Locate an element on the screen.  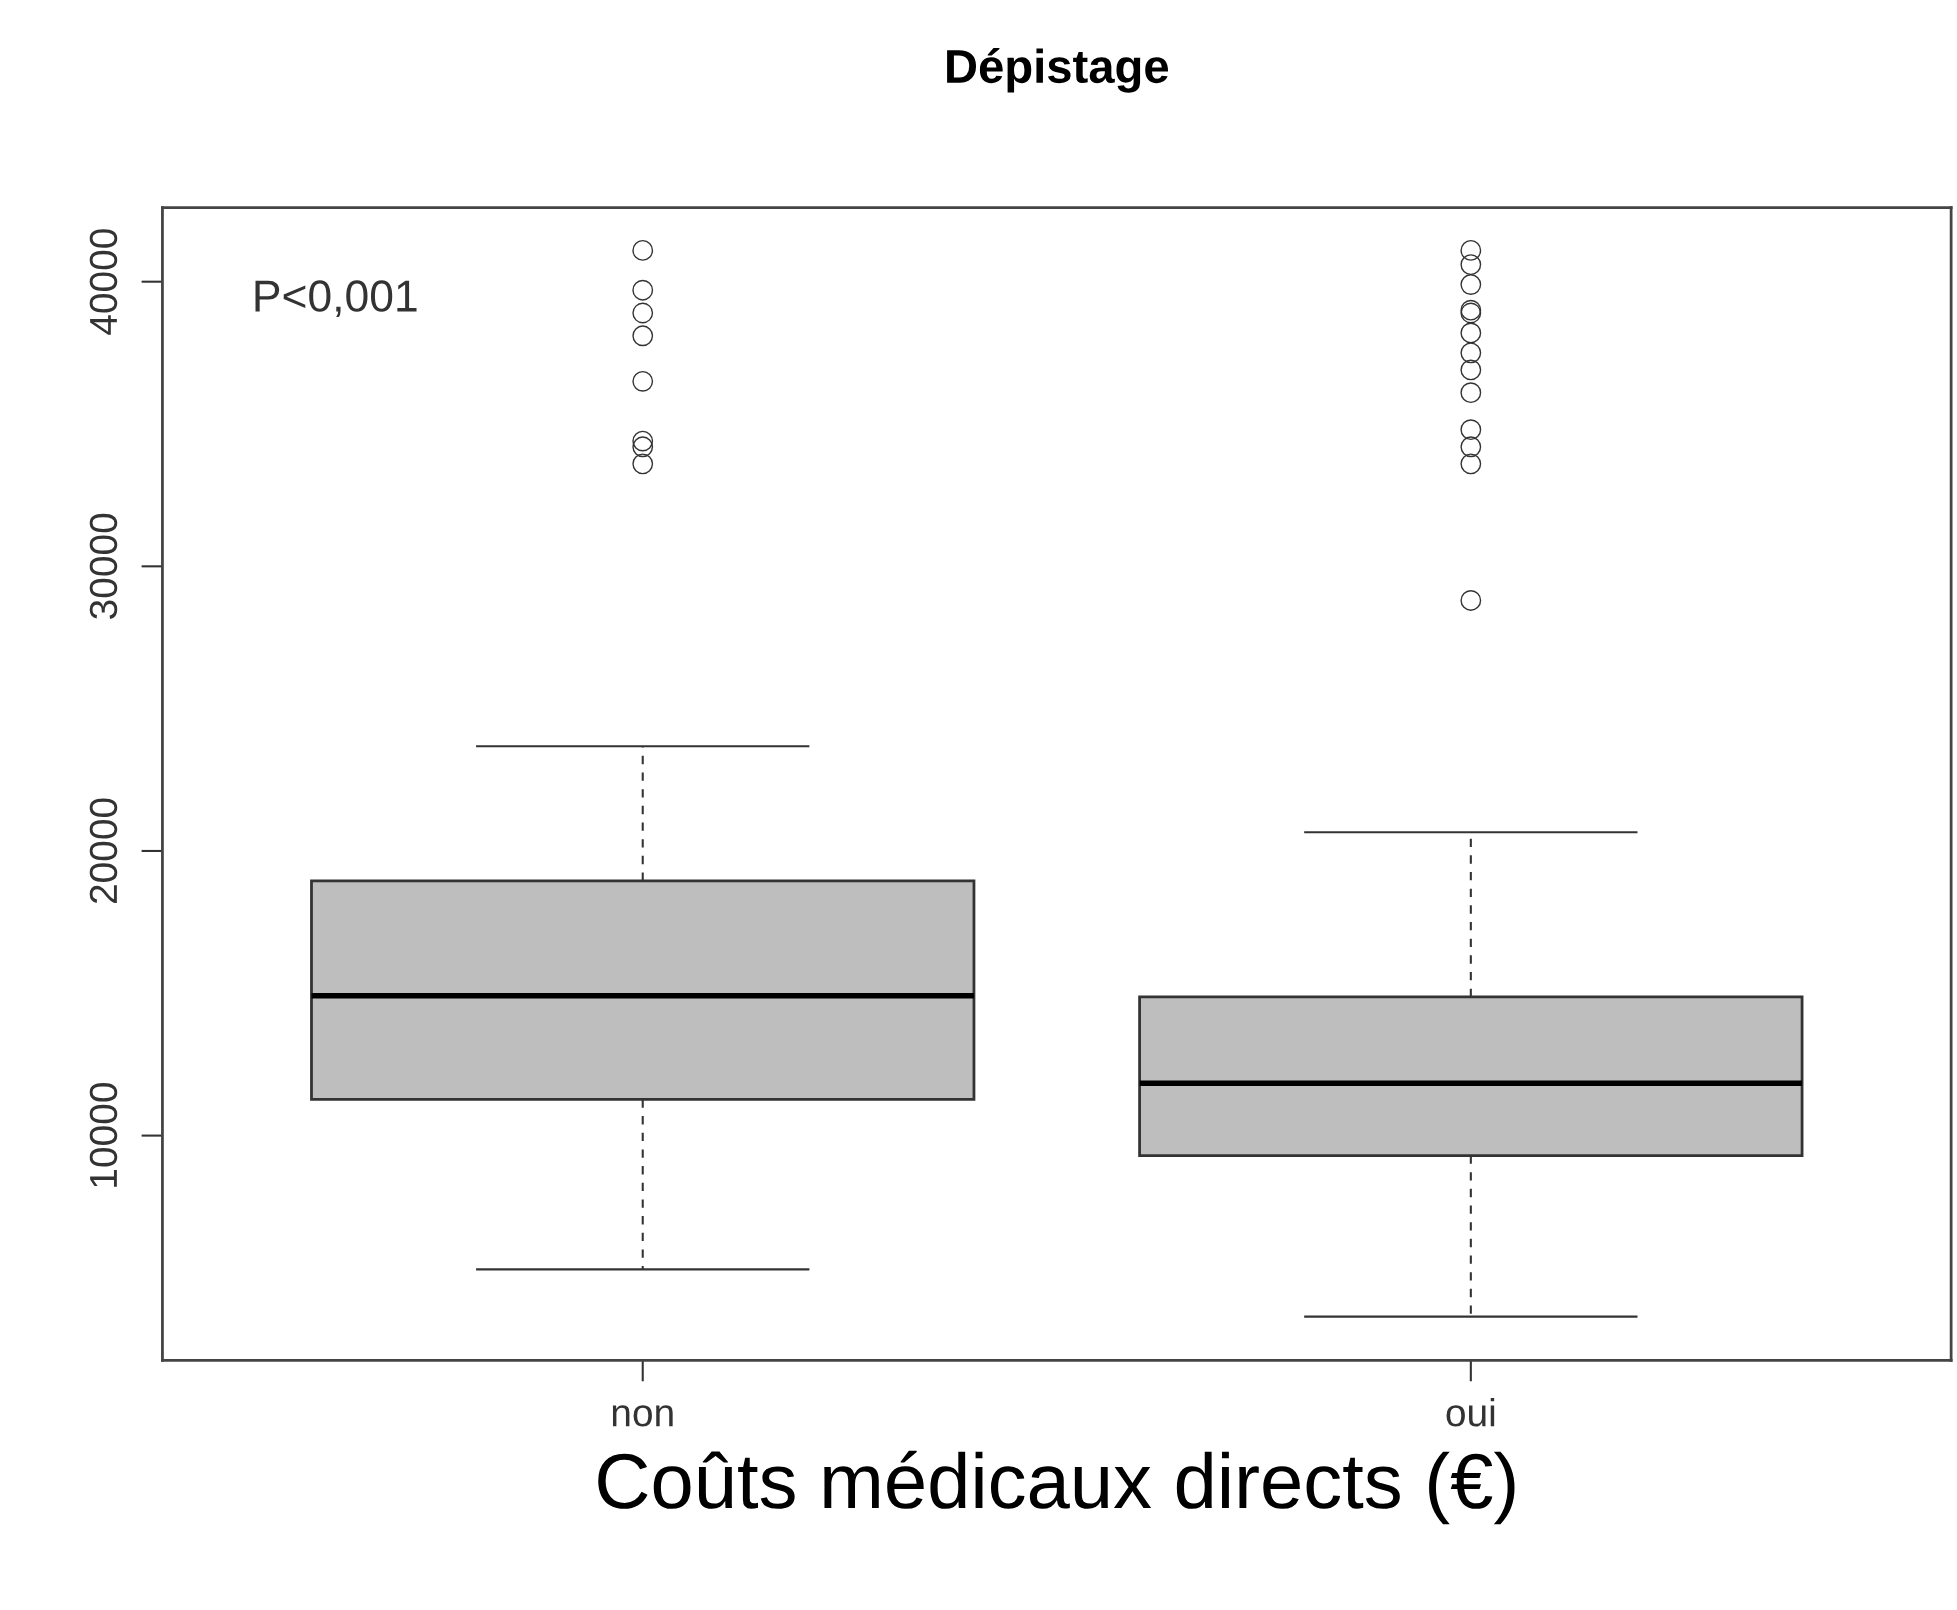
y-tick-label: 30000 is located at coordinates (103, 566).